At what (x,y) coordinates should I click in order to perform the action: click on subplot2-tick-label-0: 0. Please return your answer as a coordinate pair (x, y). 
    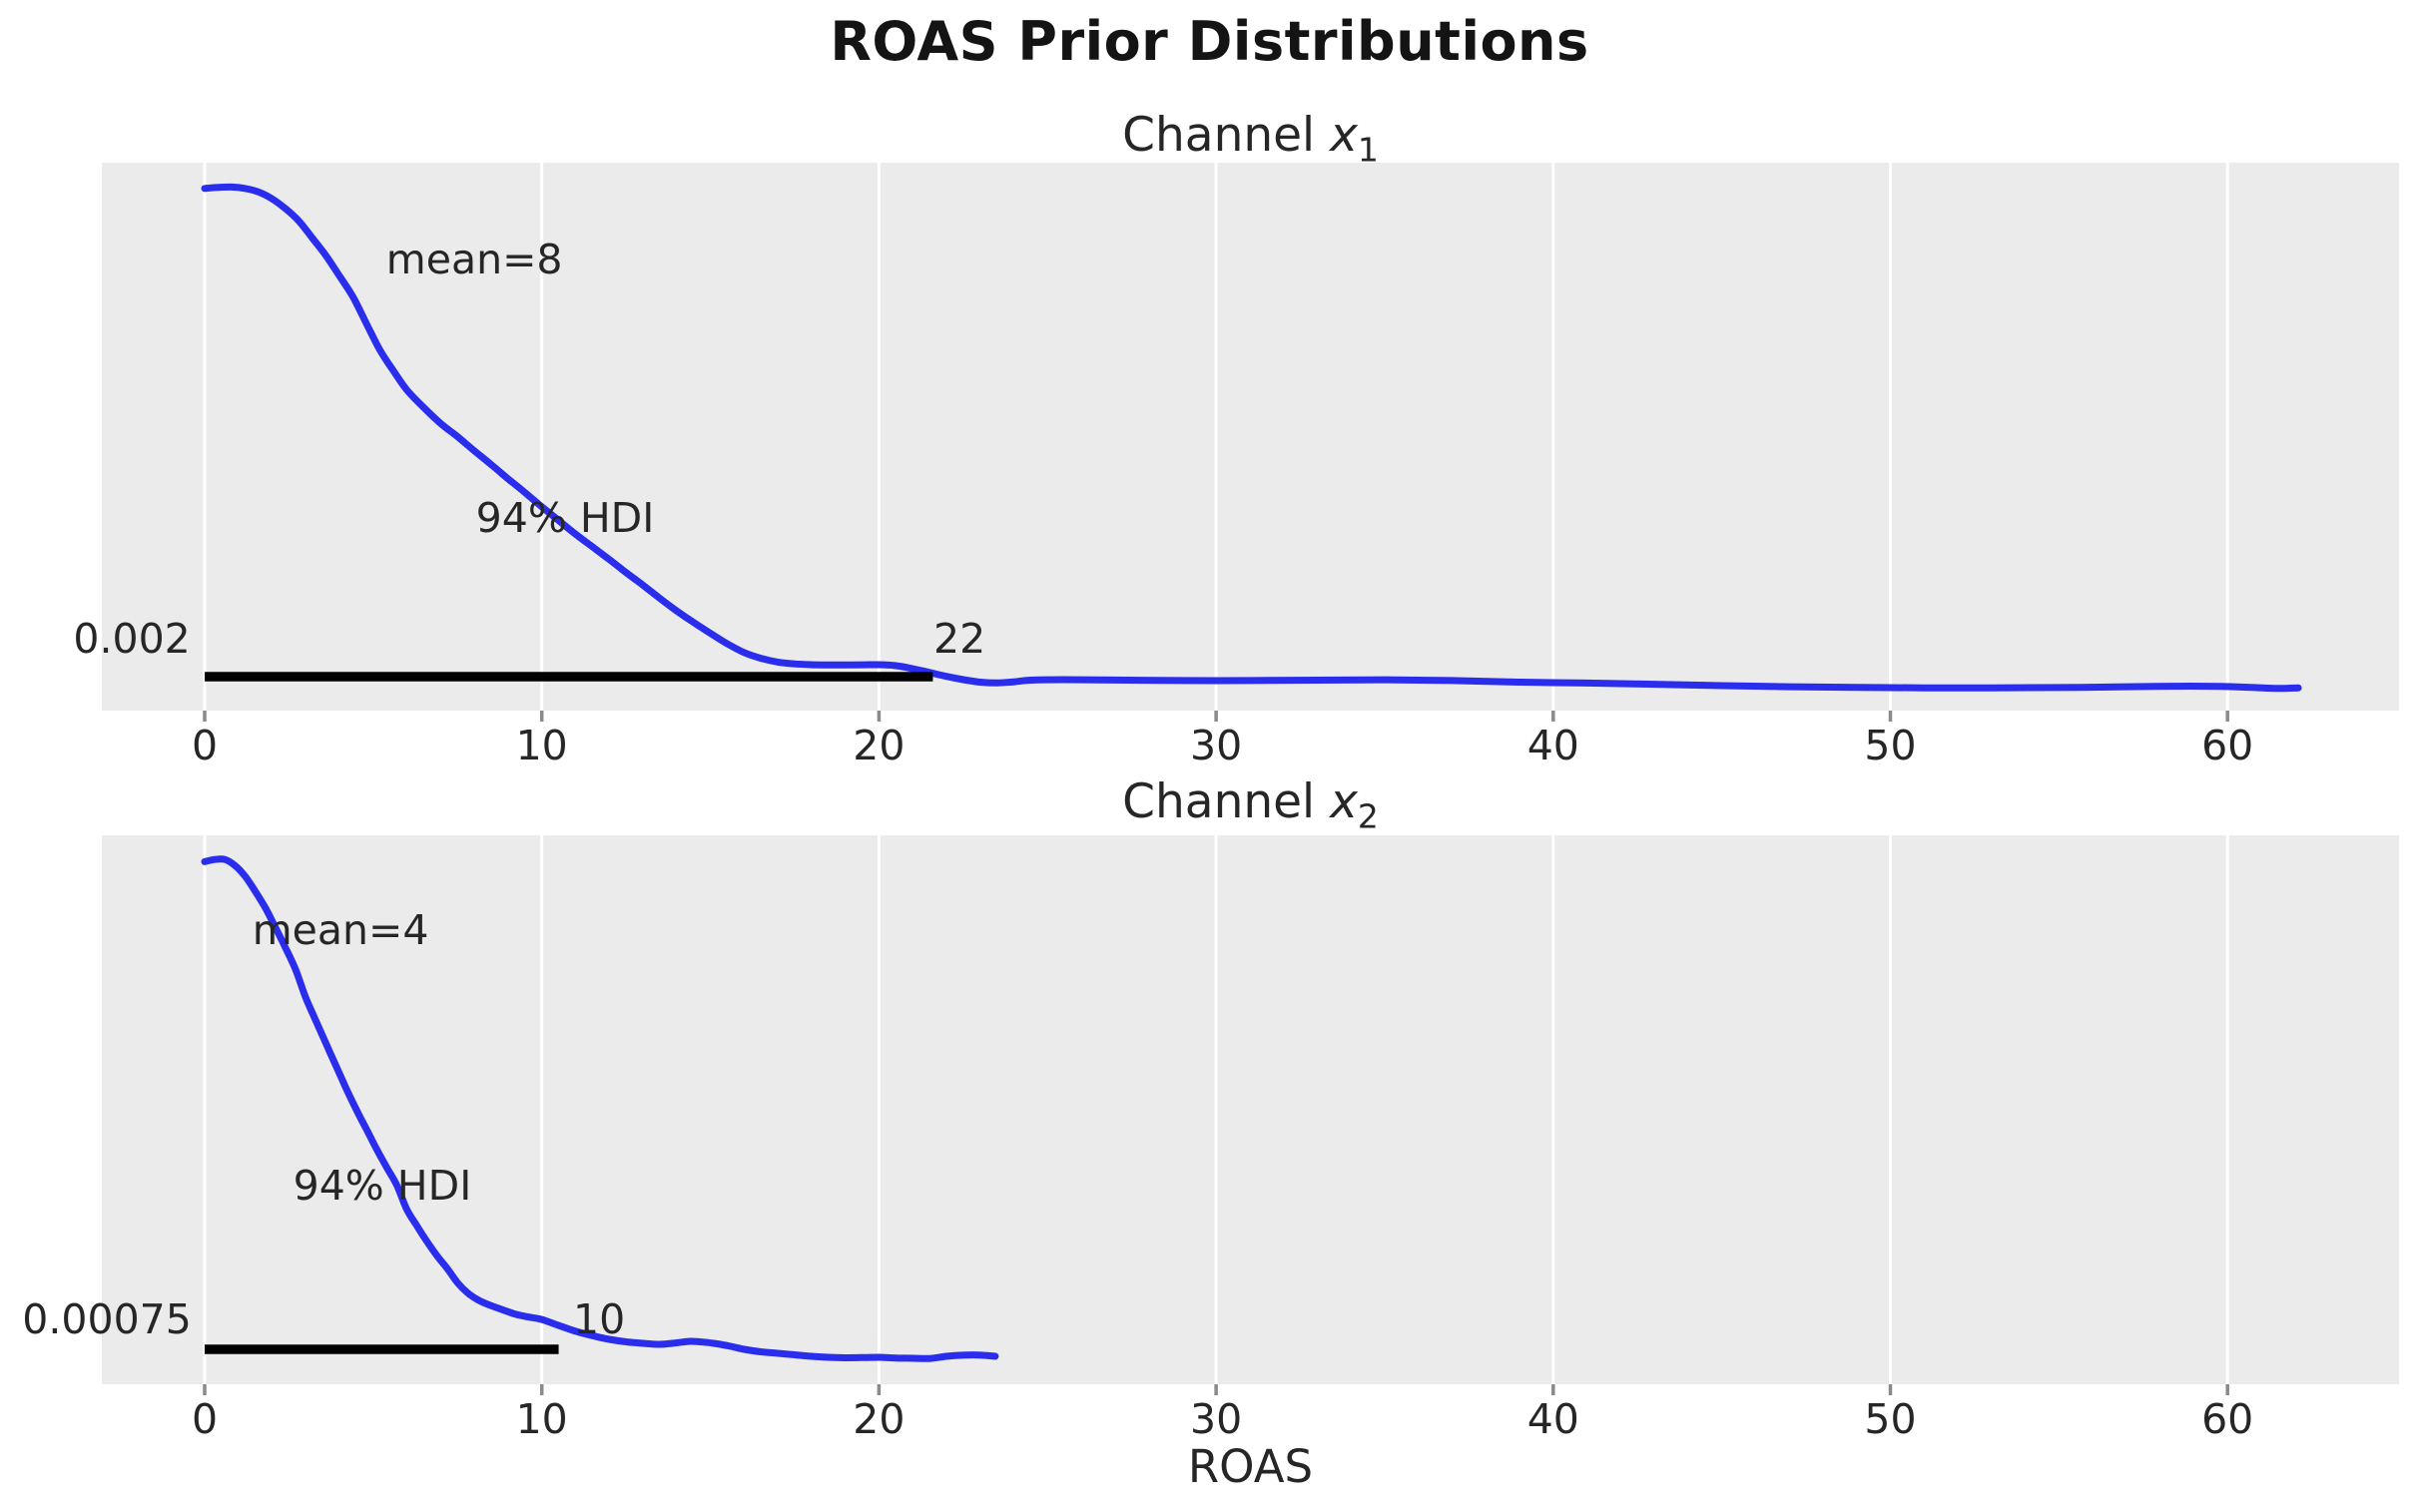
    Looking at the image, I should click on (205, 1419).